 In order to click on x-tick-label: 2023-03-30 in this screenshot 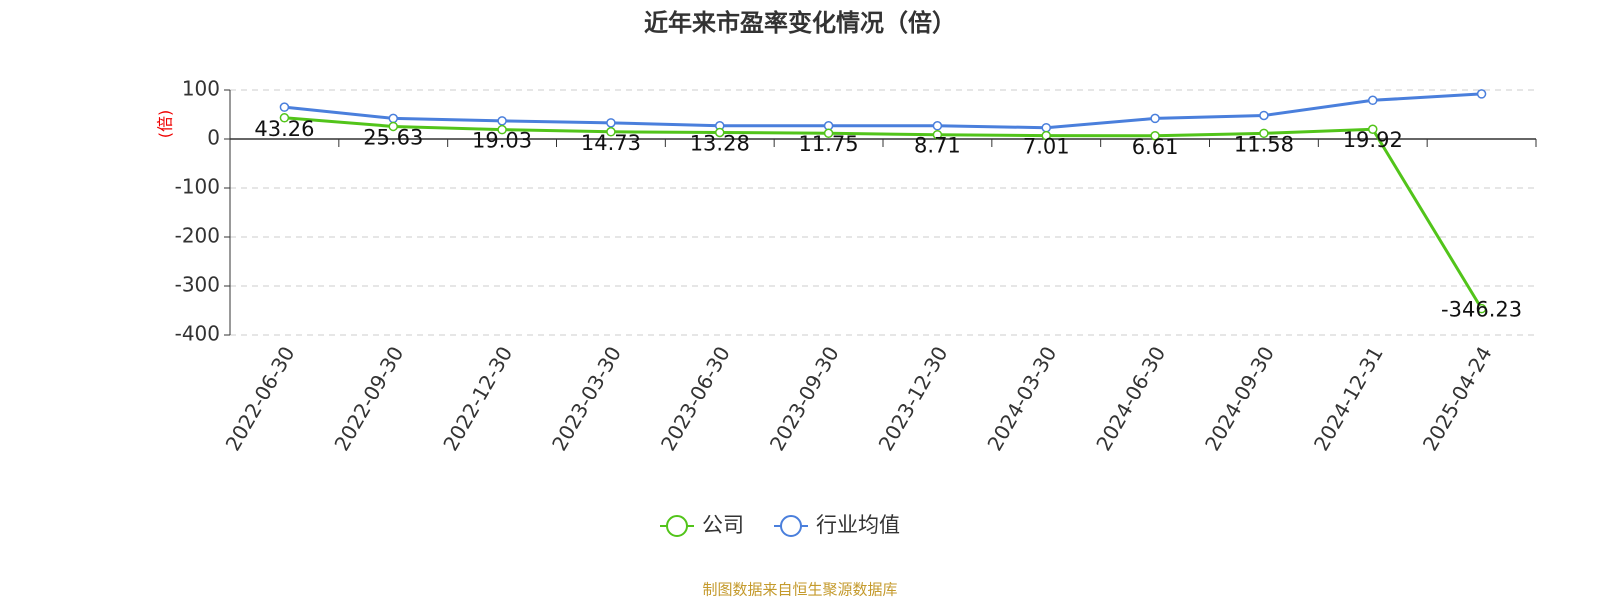, I will do `click(586, 398)`.